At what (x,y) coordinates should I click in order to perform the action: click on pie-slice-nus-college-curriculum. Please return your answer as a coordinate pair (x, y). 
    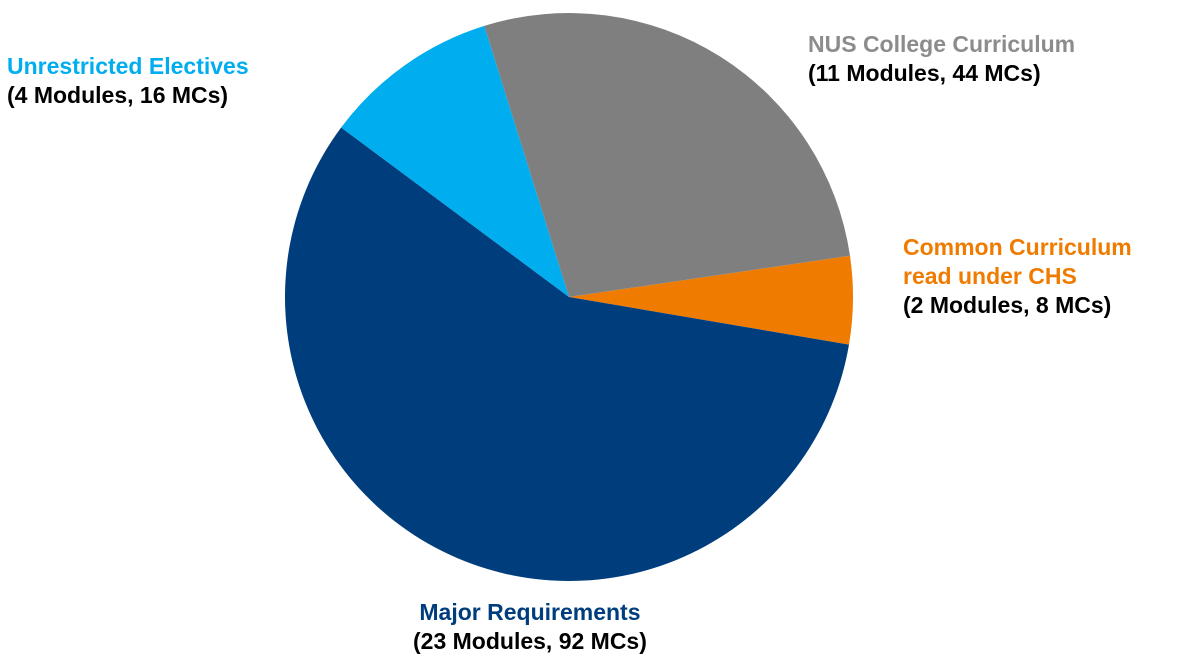
    Looking at the image, I should click on (667, 155).